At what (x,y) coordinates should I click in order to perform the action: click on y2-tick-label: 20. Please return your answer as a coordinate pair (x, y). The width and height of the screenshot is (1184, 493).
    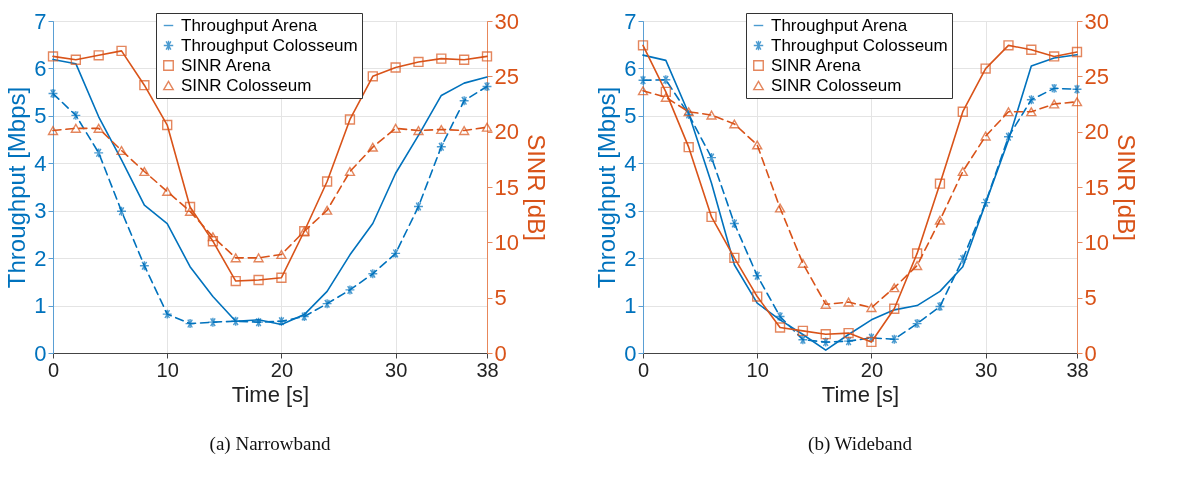
    Looking at the image, I should click on (1096, 132).